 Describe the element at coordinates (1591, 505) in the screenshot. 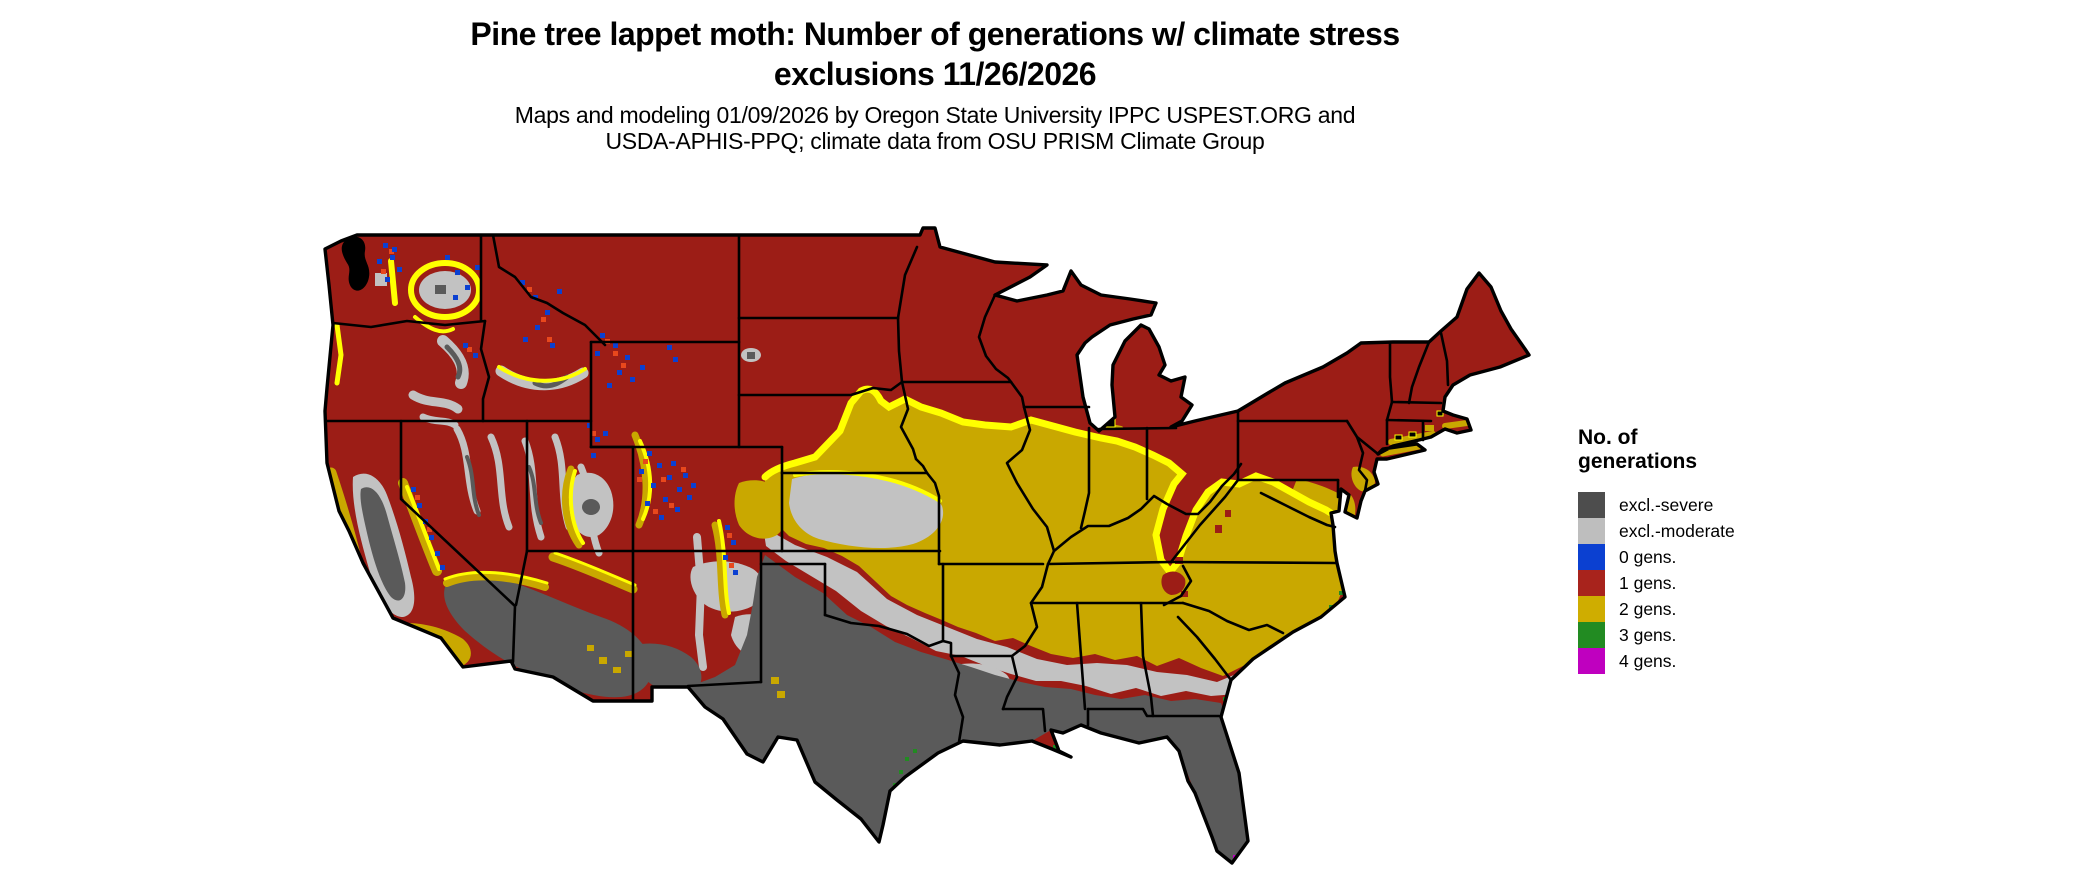

I see `legend-swatch-excl-severe` at that location.